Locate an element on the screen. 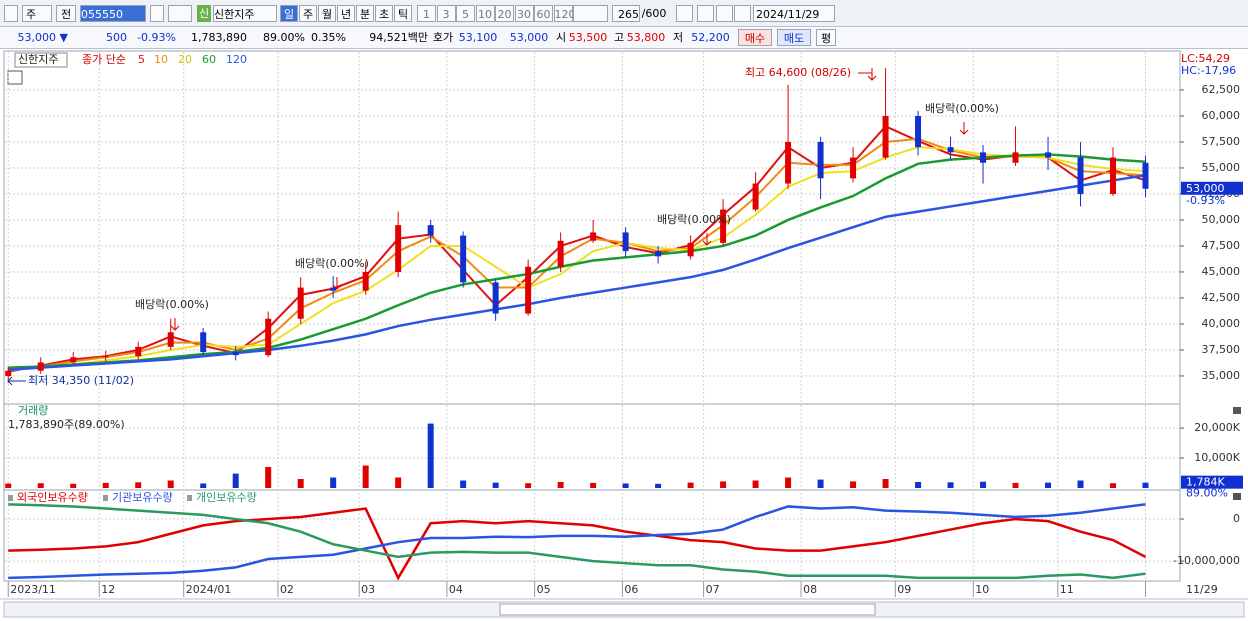  y-tick-label: 55,000 is located at coordinates (1221, 167).